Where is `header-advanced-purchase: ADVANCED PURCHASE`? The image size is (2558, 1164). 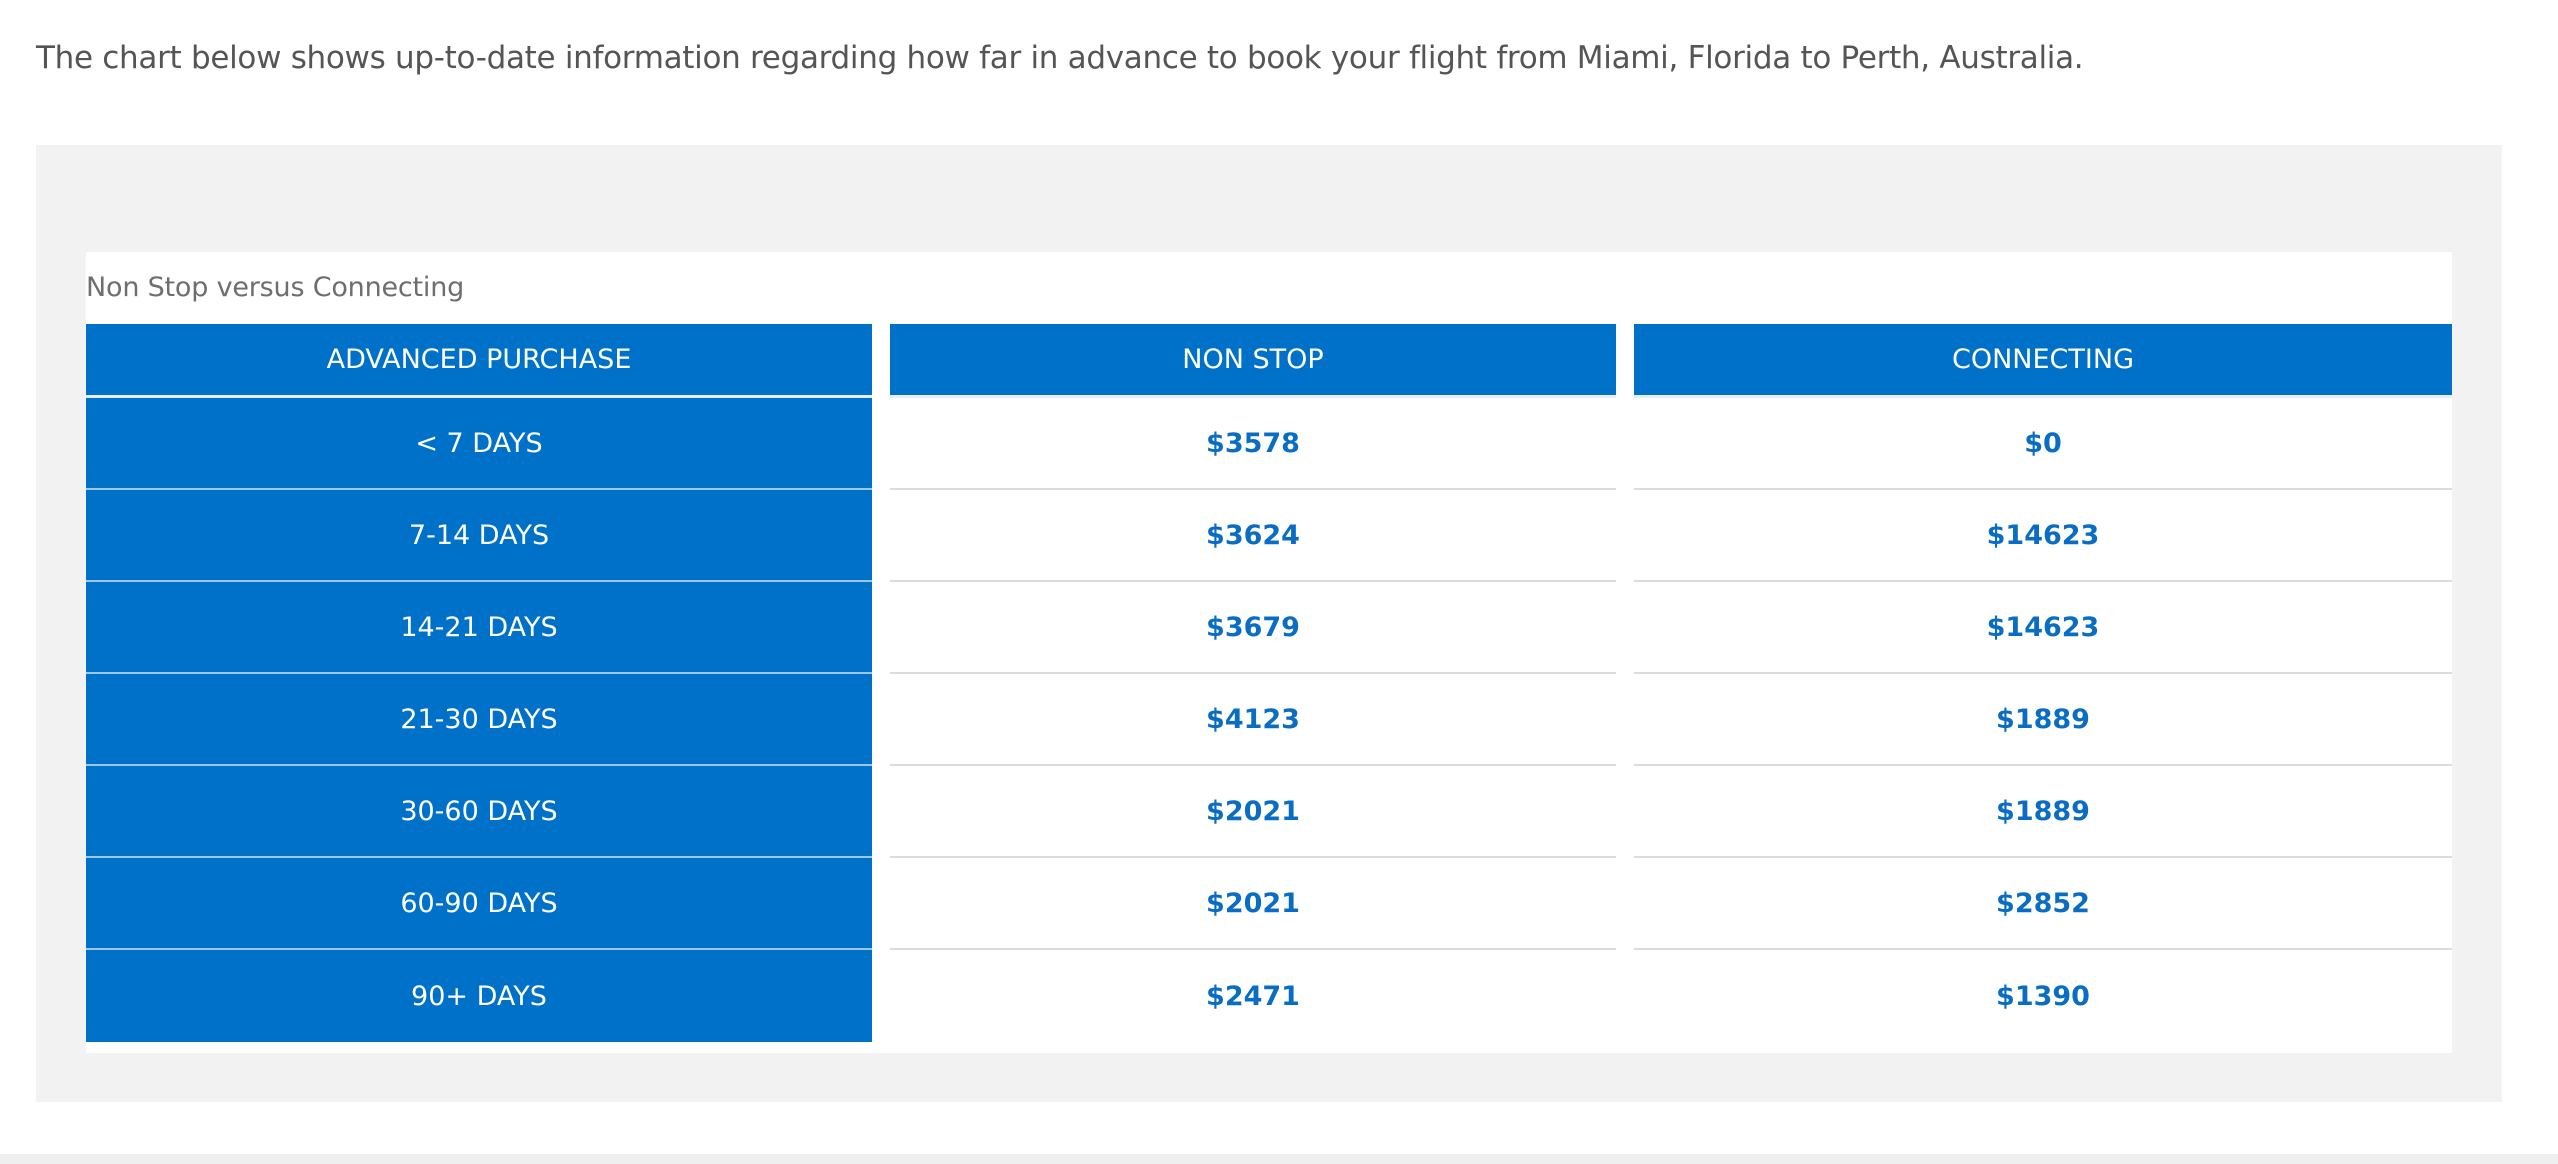 header-advanced-purchase: ADVANCED PURCHASE is located at coordinates (479, 361).